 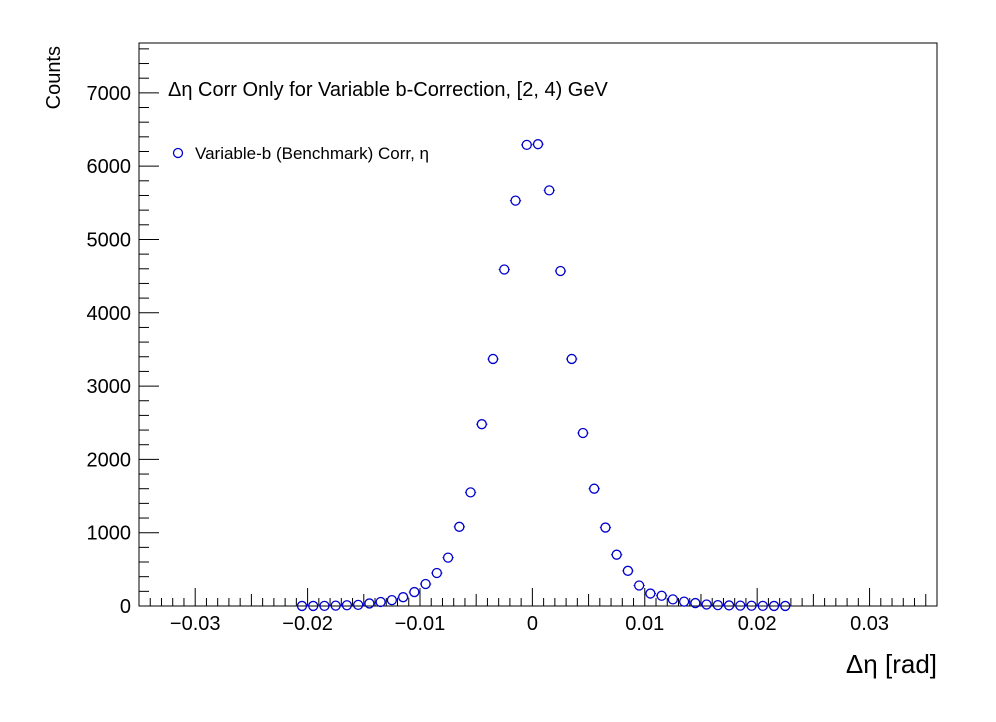 I want to click on y-axis-ticks, so click(x=149, y=327).